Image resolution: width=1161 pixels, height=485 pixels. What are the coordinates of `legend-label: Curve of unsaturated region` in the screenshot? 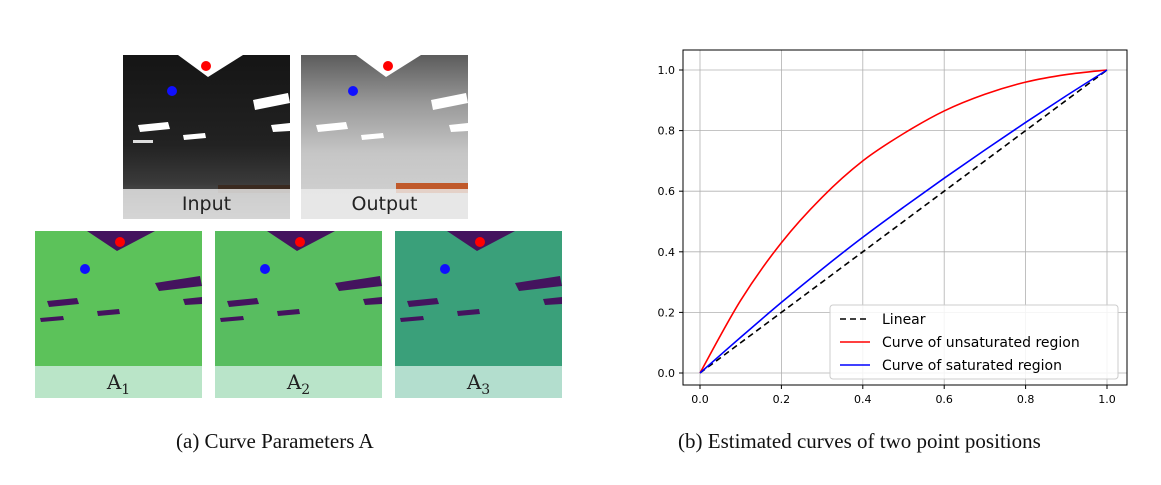 It's located at (981, 343).